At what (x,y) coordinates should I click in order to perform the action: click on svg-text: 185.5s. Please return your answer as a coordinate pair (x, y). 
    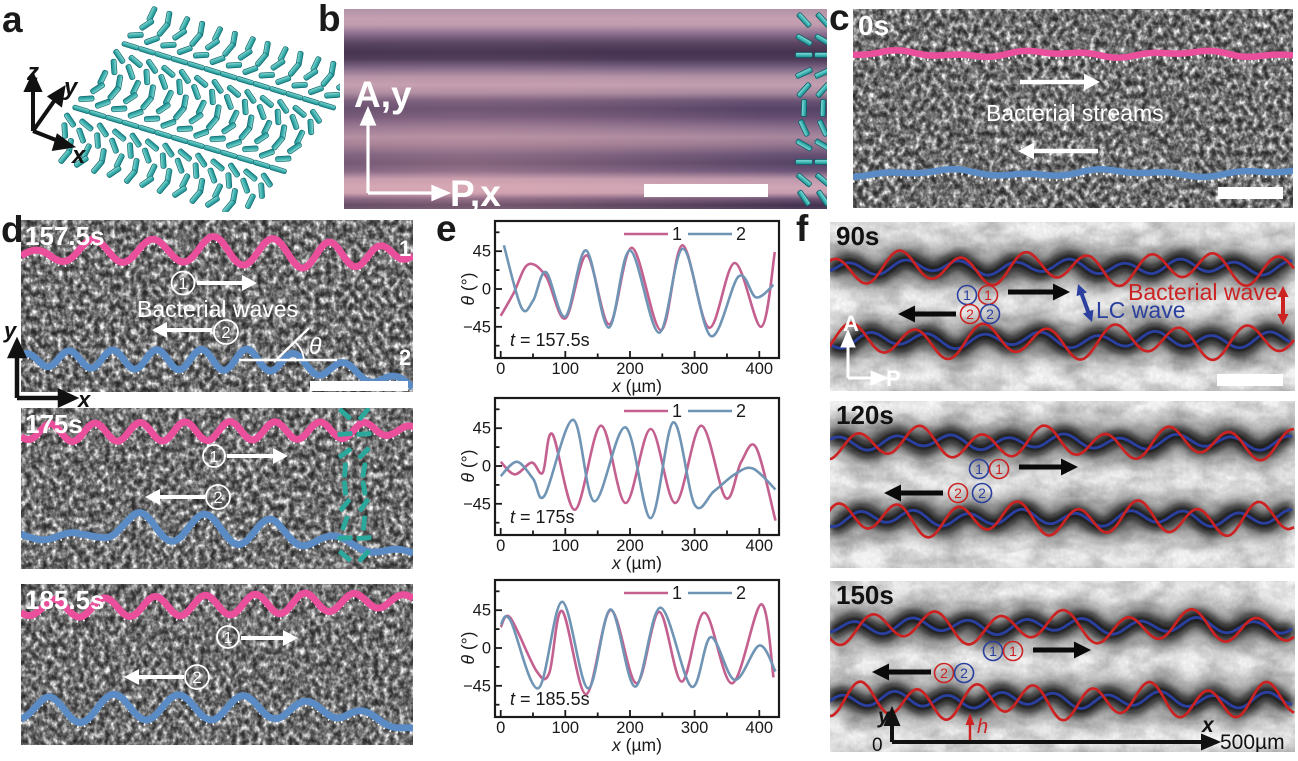
    Looking at the image, I should click on (65, 600).